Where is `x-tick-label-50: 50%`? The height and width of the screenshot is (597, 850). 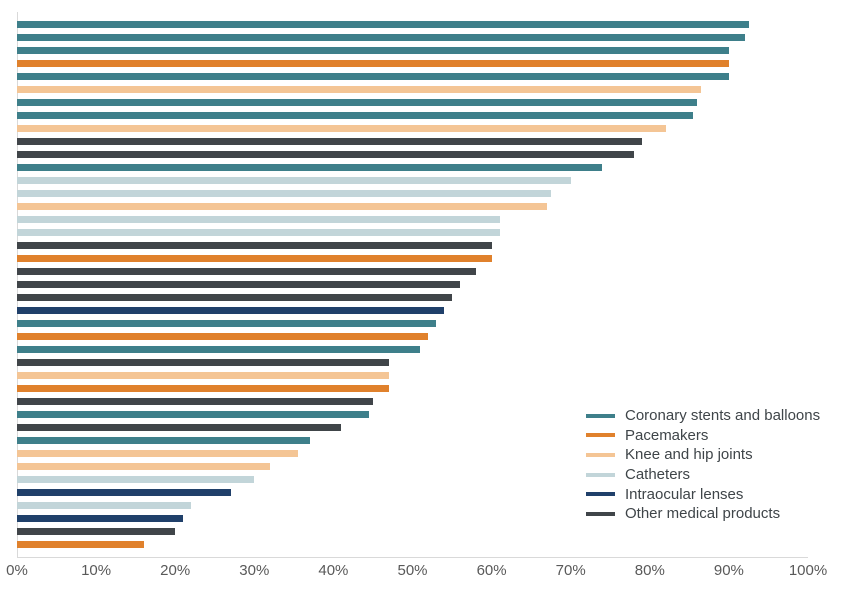 x-tick-label-50: 50% is located at coordinates (412, 570).